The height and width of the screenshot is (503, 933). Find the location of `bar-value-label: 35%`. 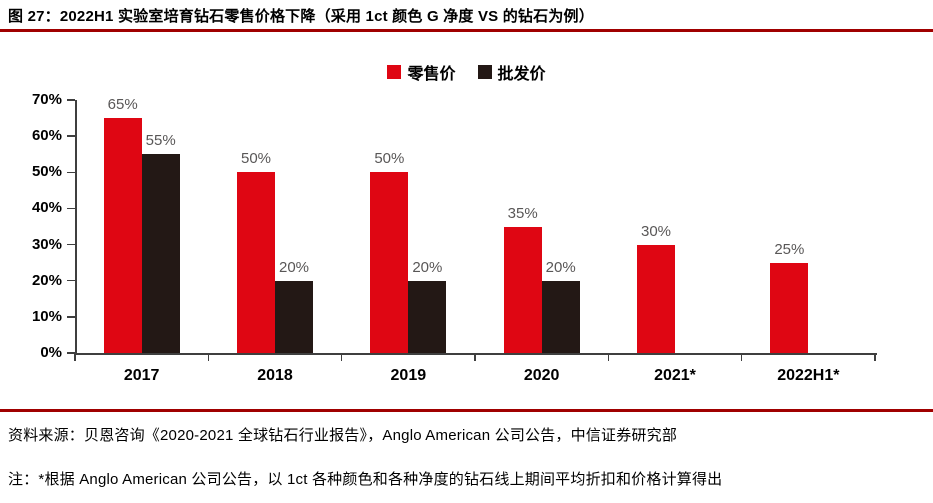

bar-value-label: 35% is located at coordinates (522, 213).